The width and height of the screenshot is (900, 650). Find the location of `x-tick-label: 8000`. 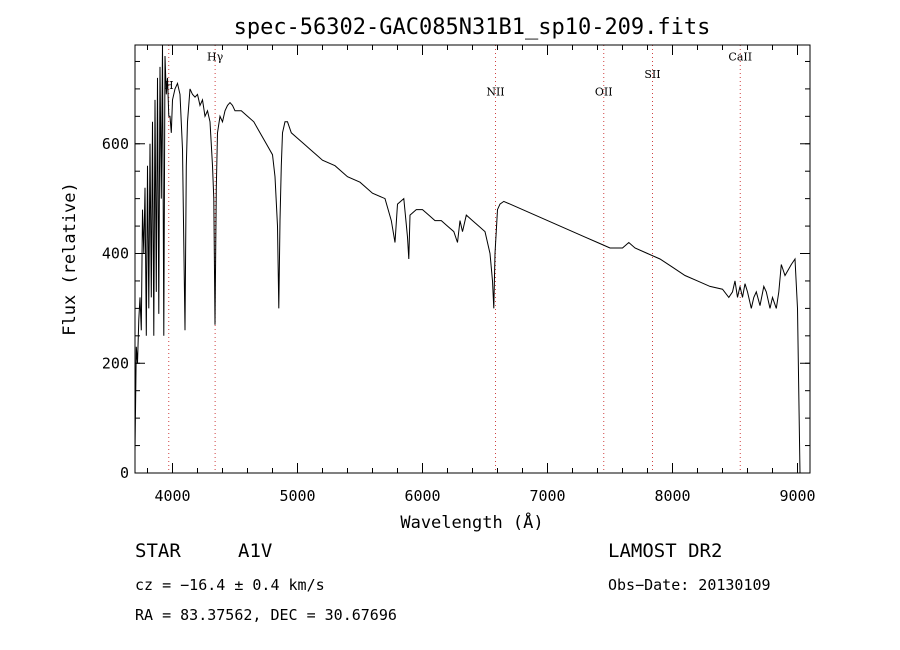

x-tick-label: 8000 is located at coordinates (672, 496).